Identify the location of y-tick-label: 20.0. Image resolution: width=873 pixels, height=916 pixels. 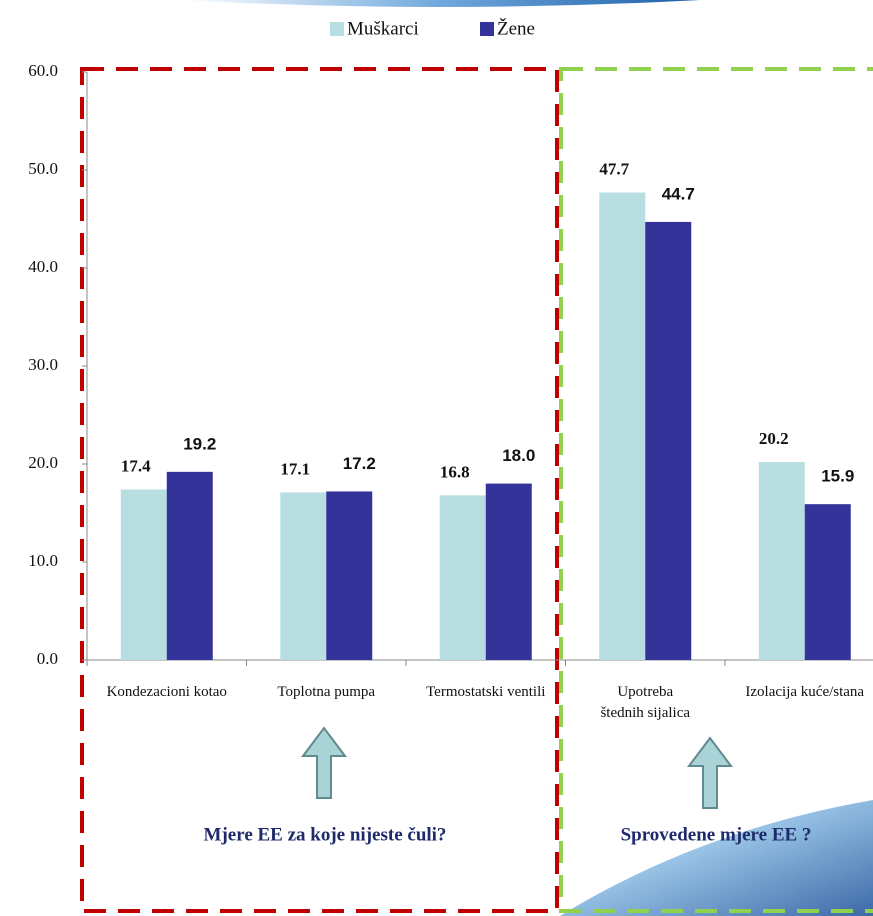
(43, 462).